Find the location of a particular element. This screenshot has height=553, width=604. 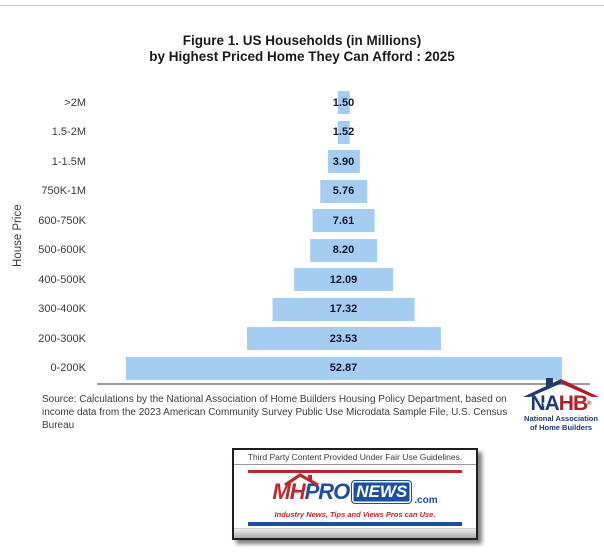

chart-row: 500-600K 8.20 is located at coordinates (314, 251).